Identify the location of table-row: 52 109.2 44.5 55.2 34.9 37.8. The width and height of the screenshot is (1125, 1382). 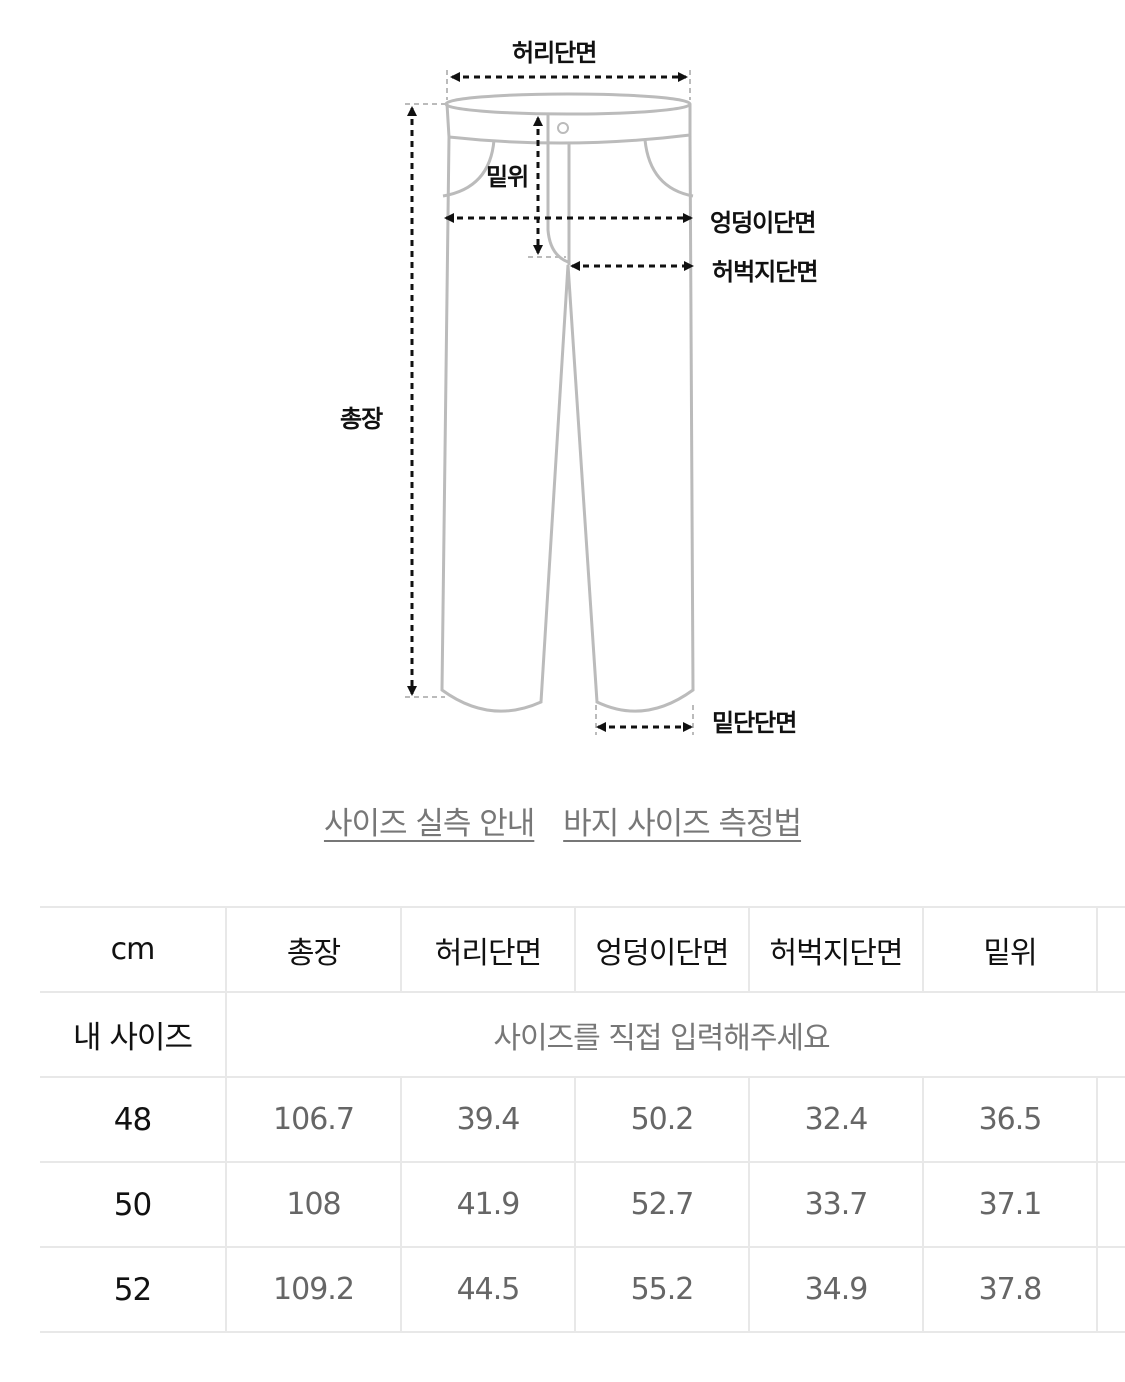
(582, 1289).